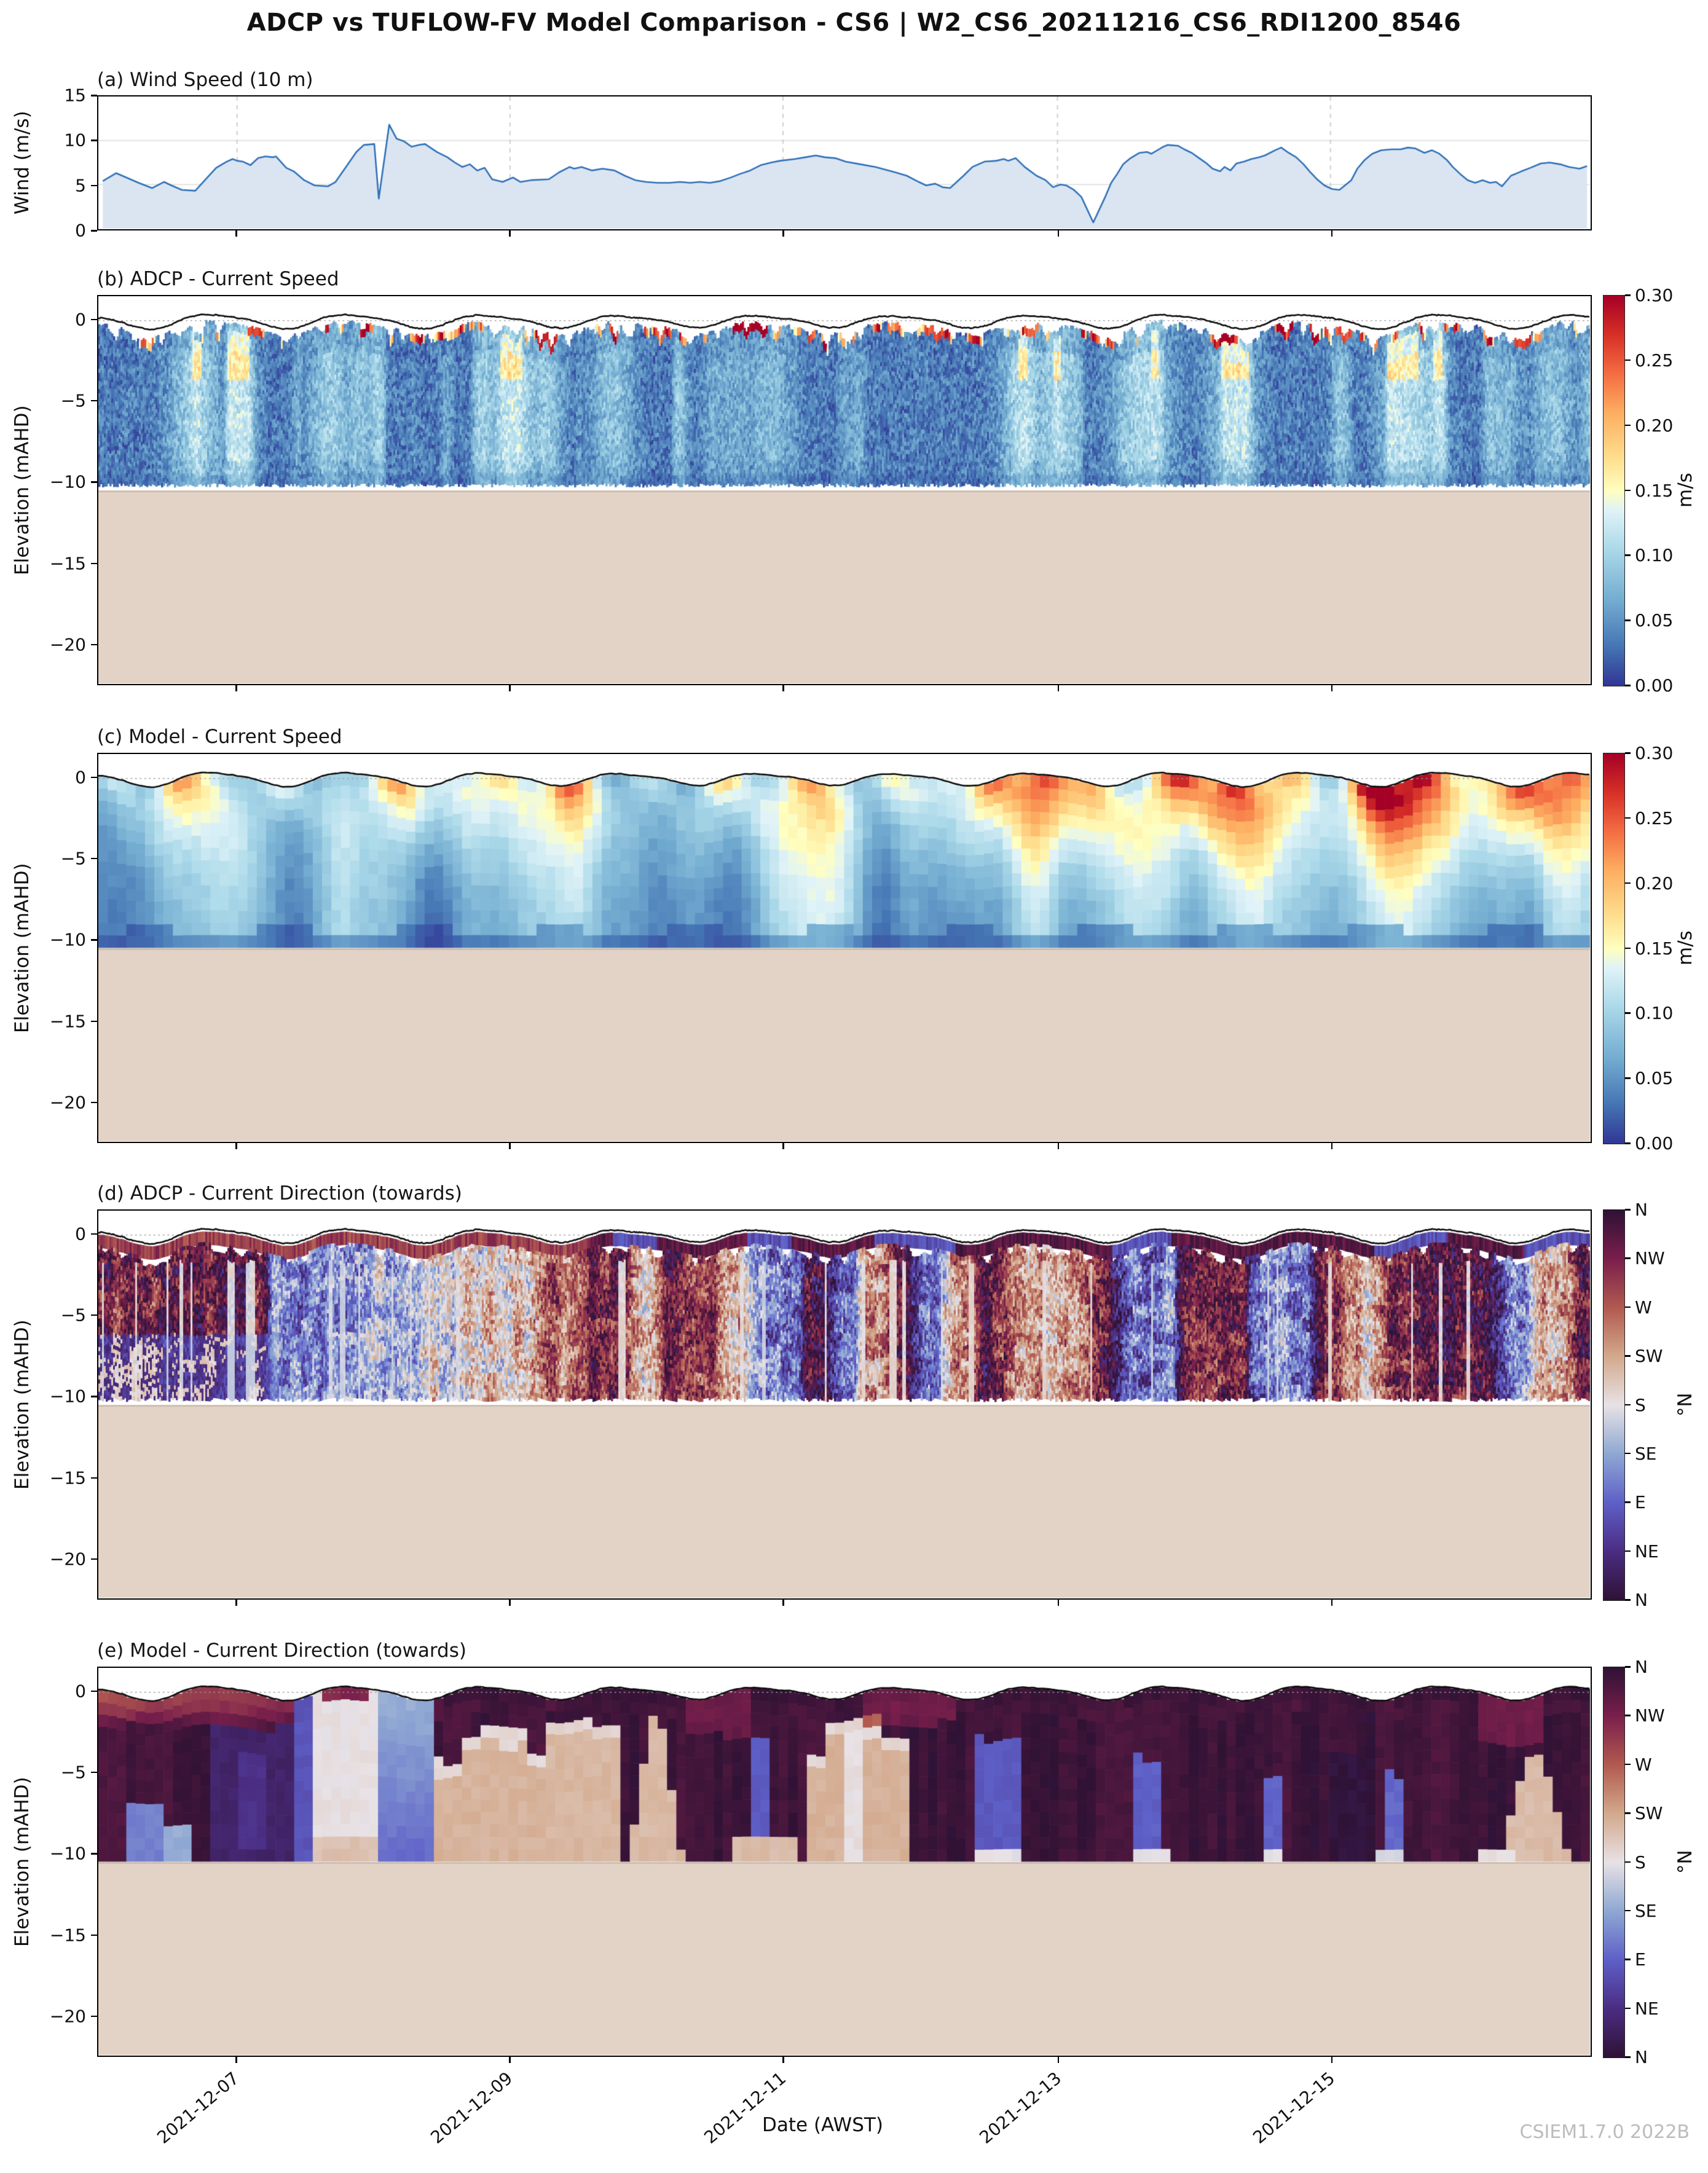  What do you see at coordinates (472, 2108) in the screenshot?
I see `x-tick-label: 2021-12-09` at bounding box center [472, 2108].